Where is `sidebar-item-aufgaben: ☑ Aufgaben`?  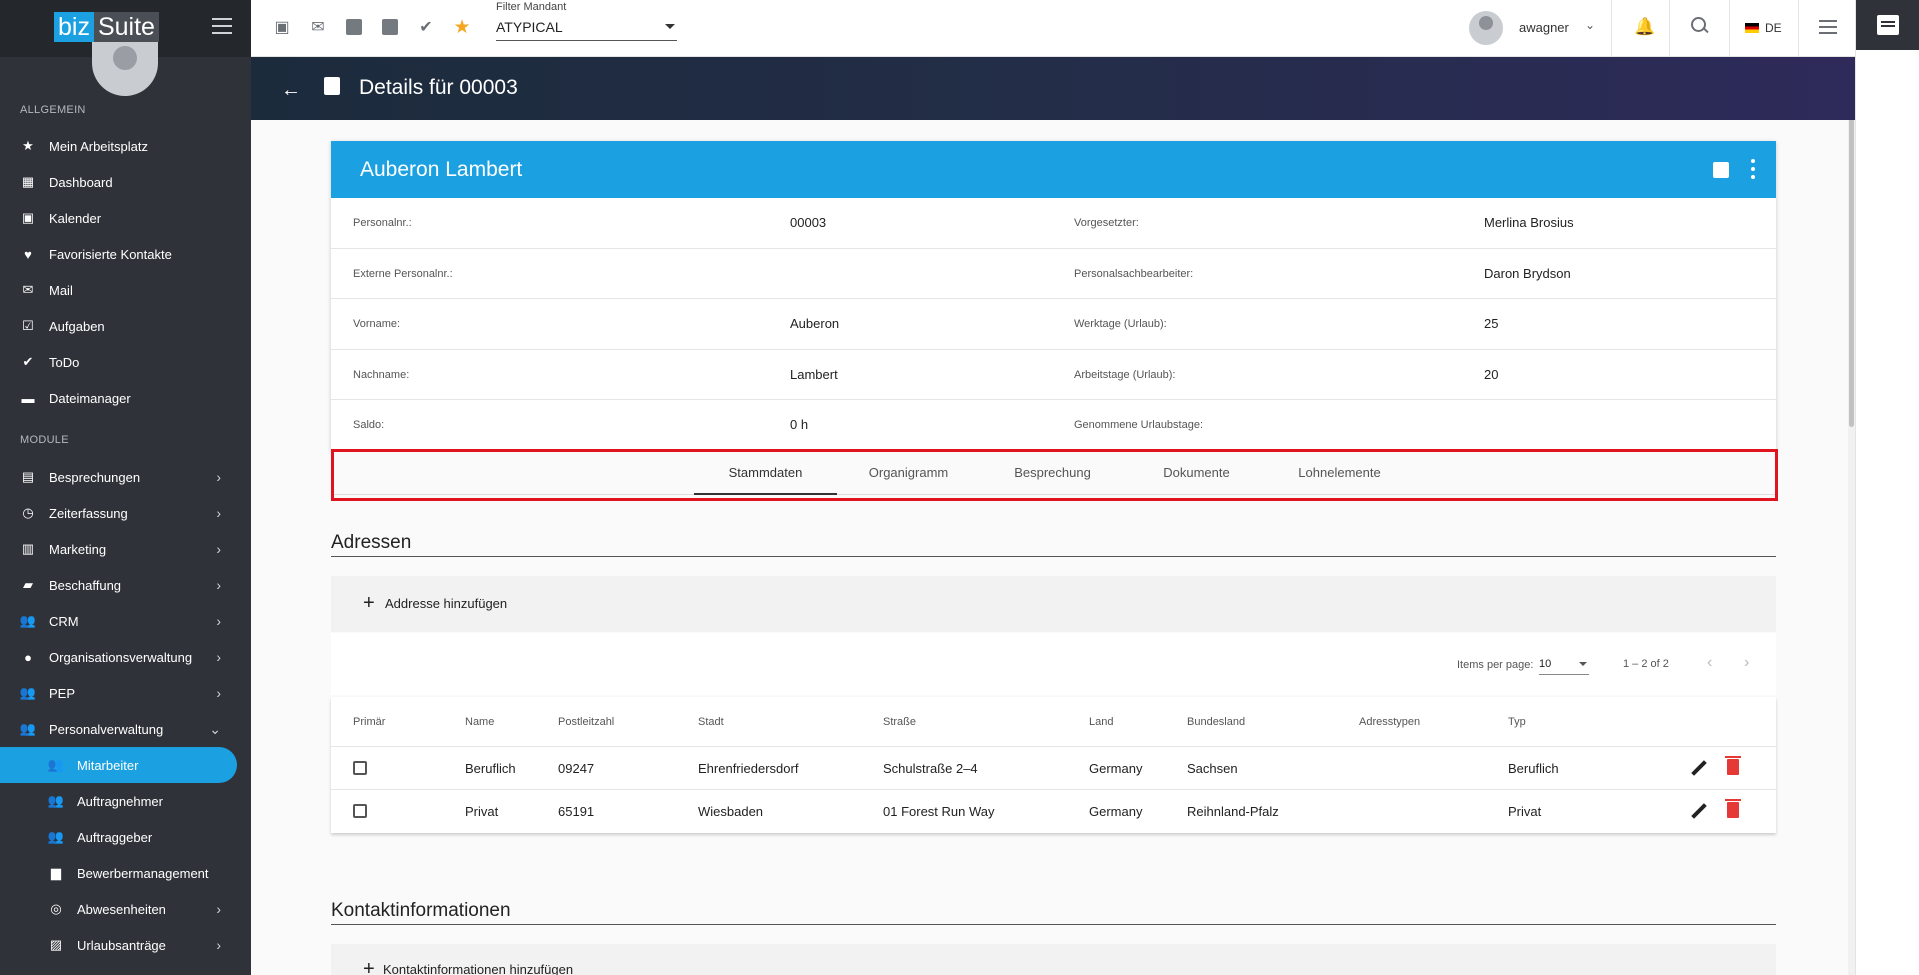 sidebar-item-aufgaben: ☑ Aufgaben is located at coordinates (125, 326).